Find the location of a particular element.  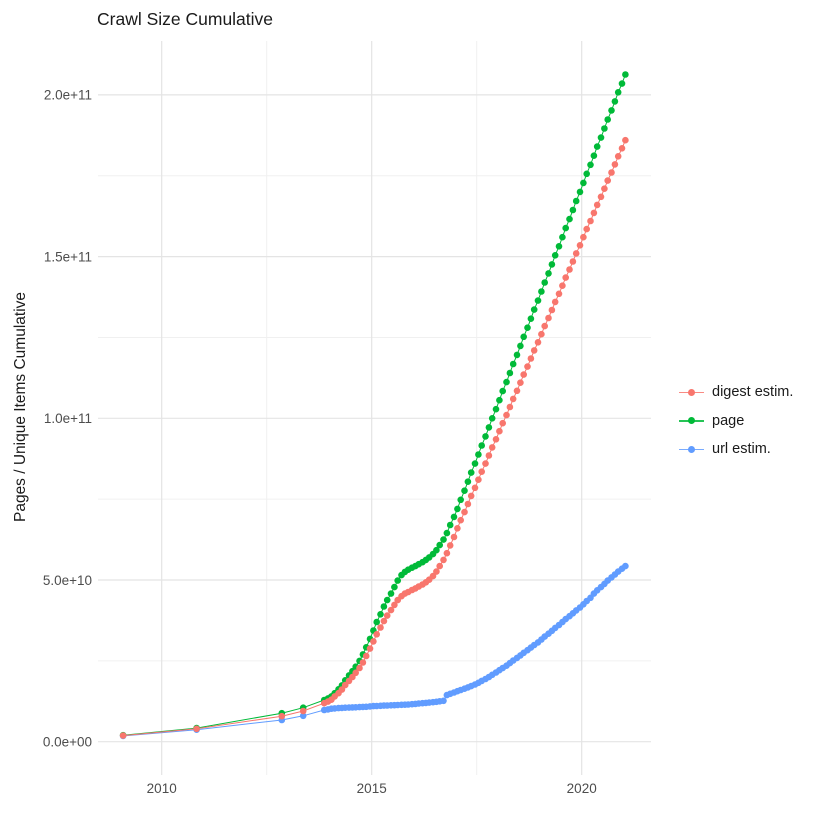

data-point-url-estim is located at coordinates (443, 701).